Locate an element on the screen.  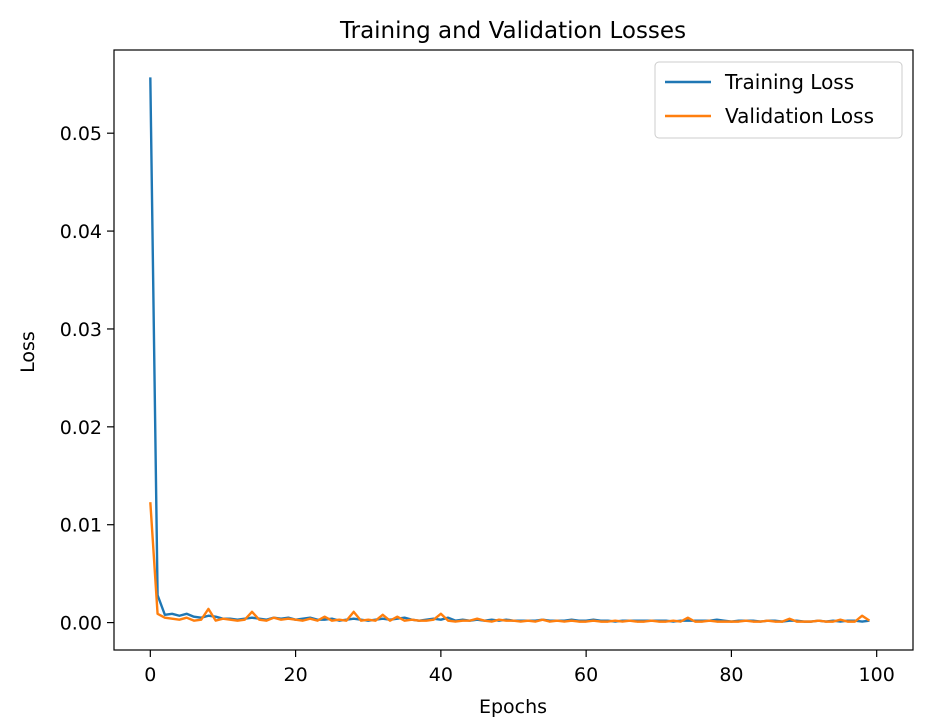
legend-label-validation: Validation Loss is located at coordinates (799, 116).